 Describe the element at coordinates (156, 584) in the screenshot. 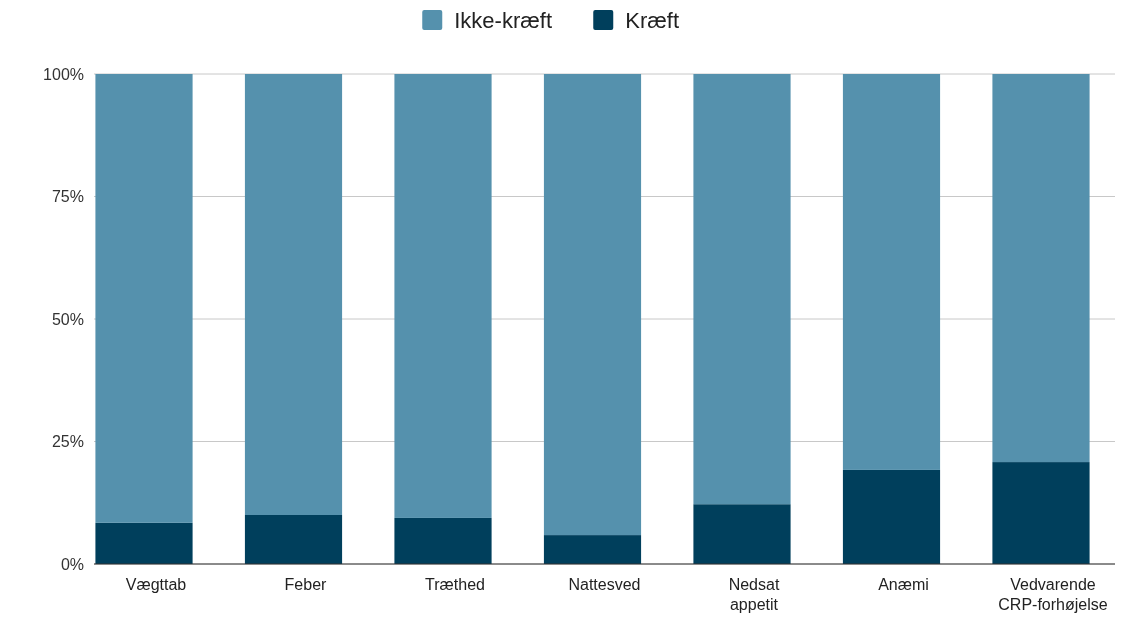

I see `x-tick-label: Vægttab` at that location.